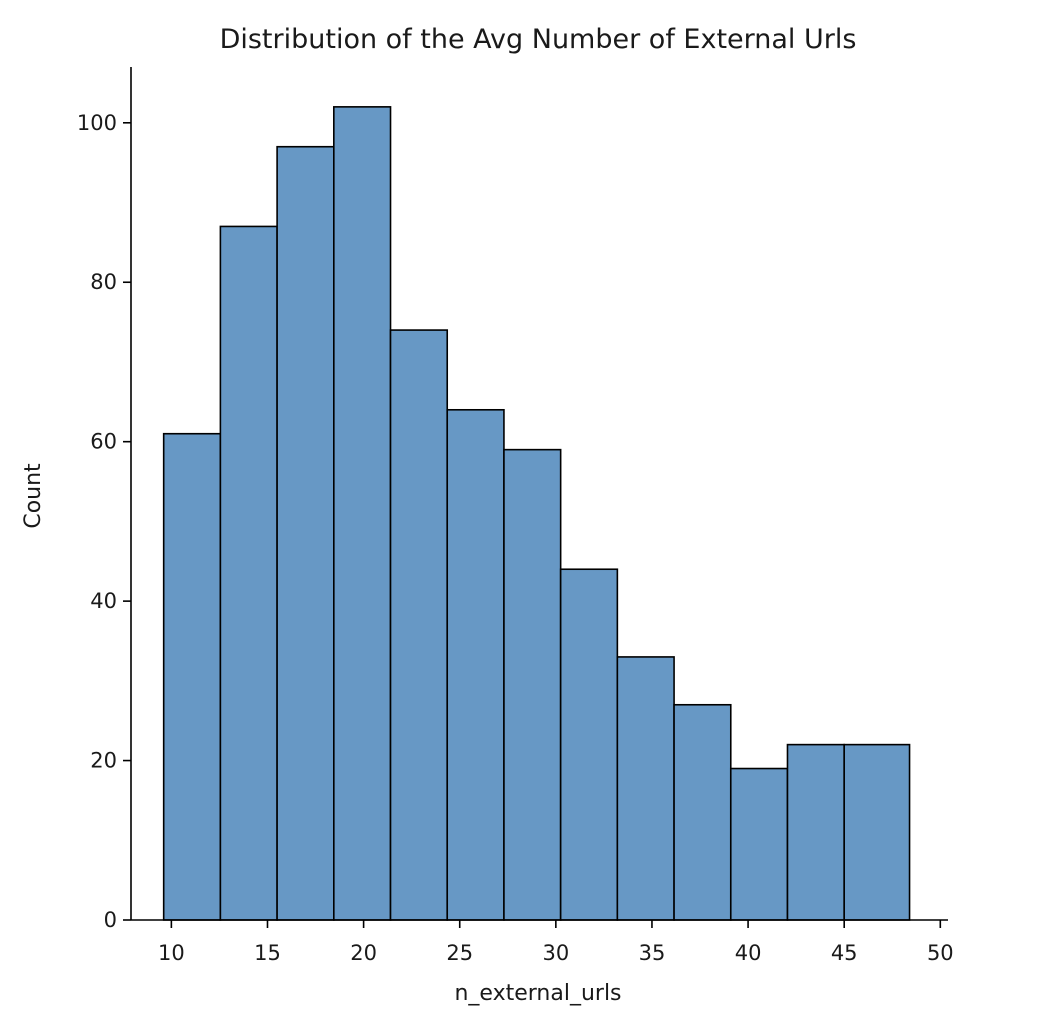 Image resolution: width=1040 pixels, height=1024 pixels. I want to click on x-tick-label: 20, so click(363, 953).